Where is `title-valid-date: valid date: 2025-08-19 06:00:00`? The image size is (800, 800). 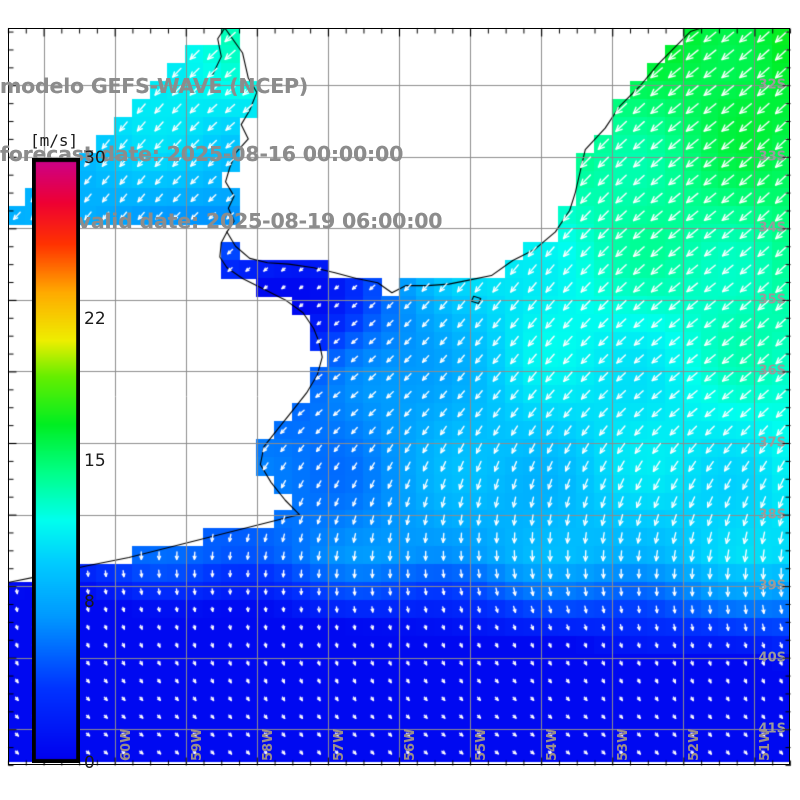 title-valid-date: valid date: 2025-08-19 06:00:00 is located at coordinates (260, 221).